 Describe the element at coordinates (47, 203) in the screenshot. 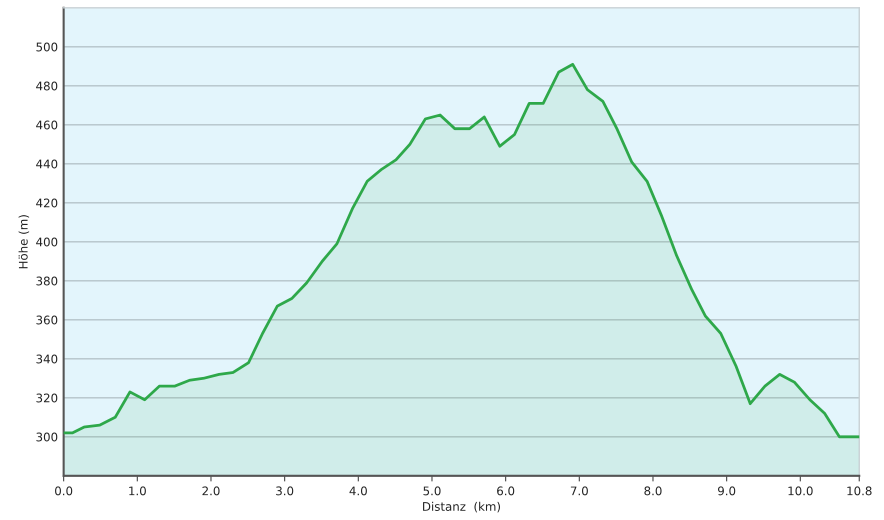

I see `y-tick-label: 420` at that location.